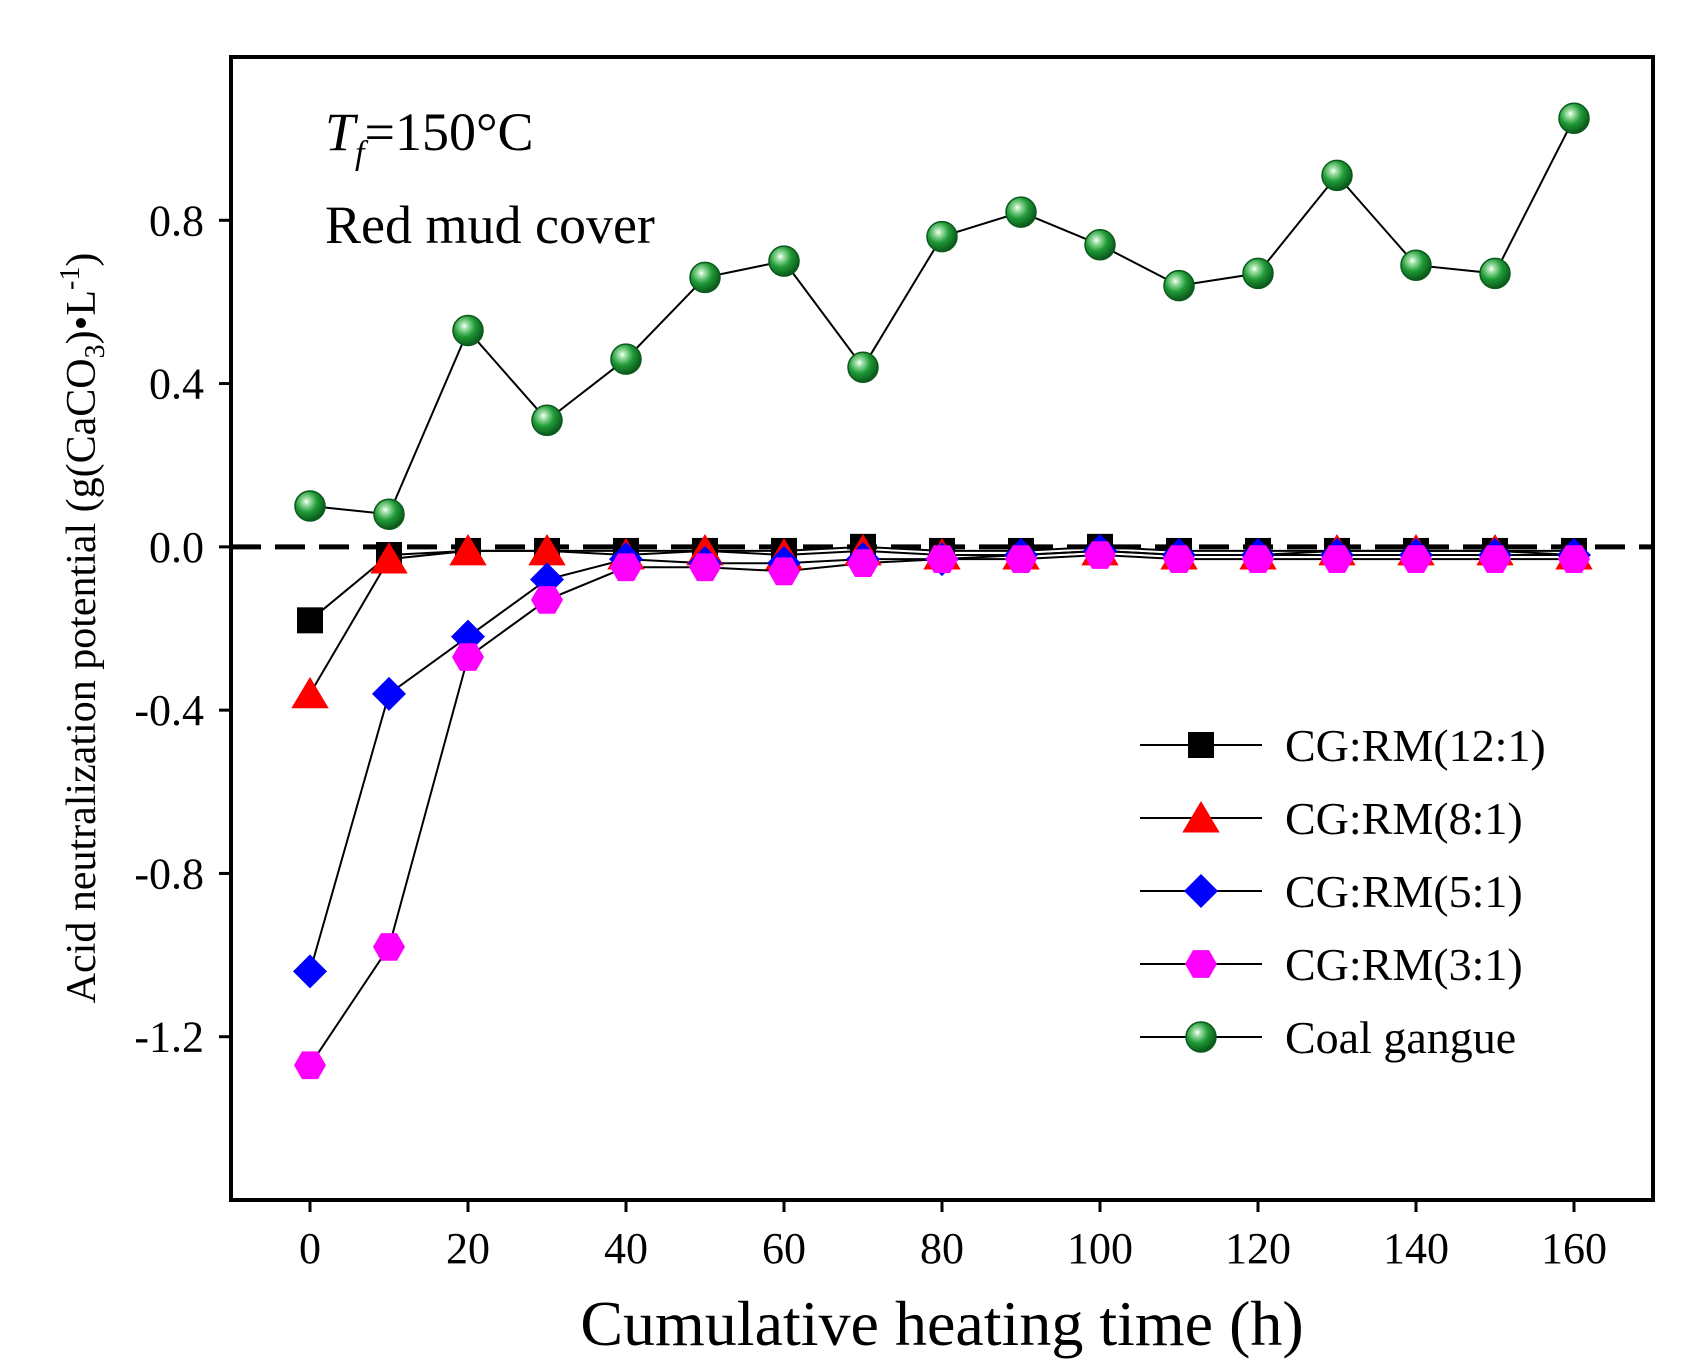  I want to click on y-tick-label-0: 0.8, so click(176, 220).